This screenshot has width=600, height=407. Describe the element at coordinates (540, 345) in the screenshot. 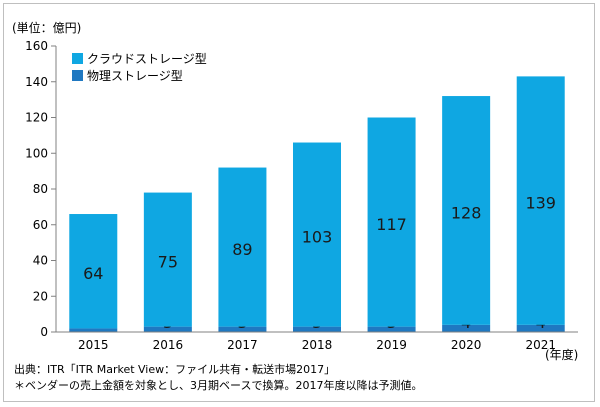

I see `x-tick-label-2021: 2021` at that location.